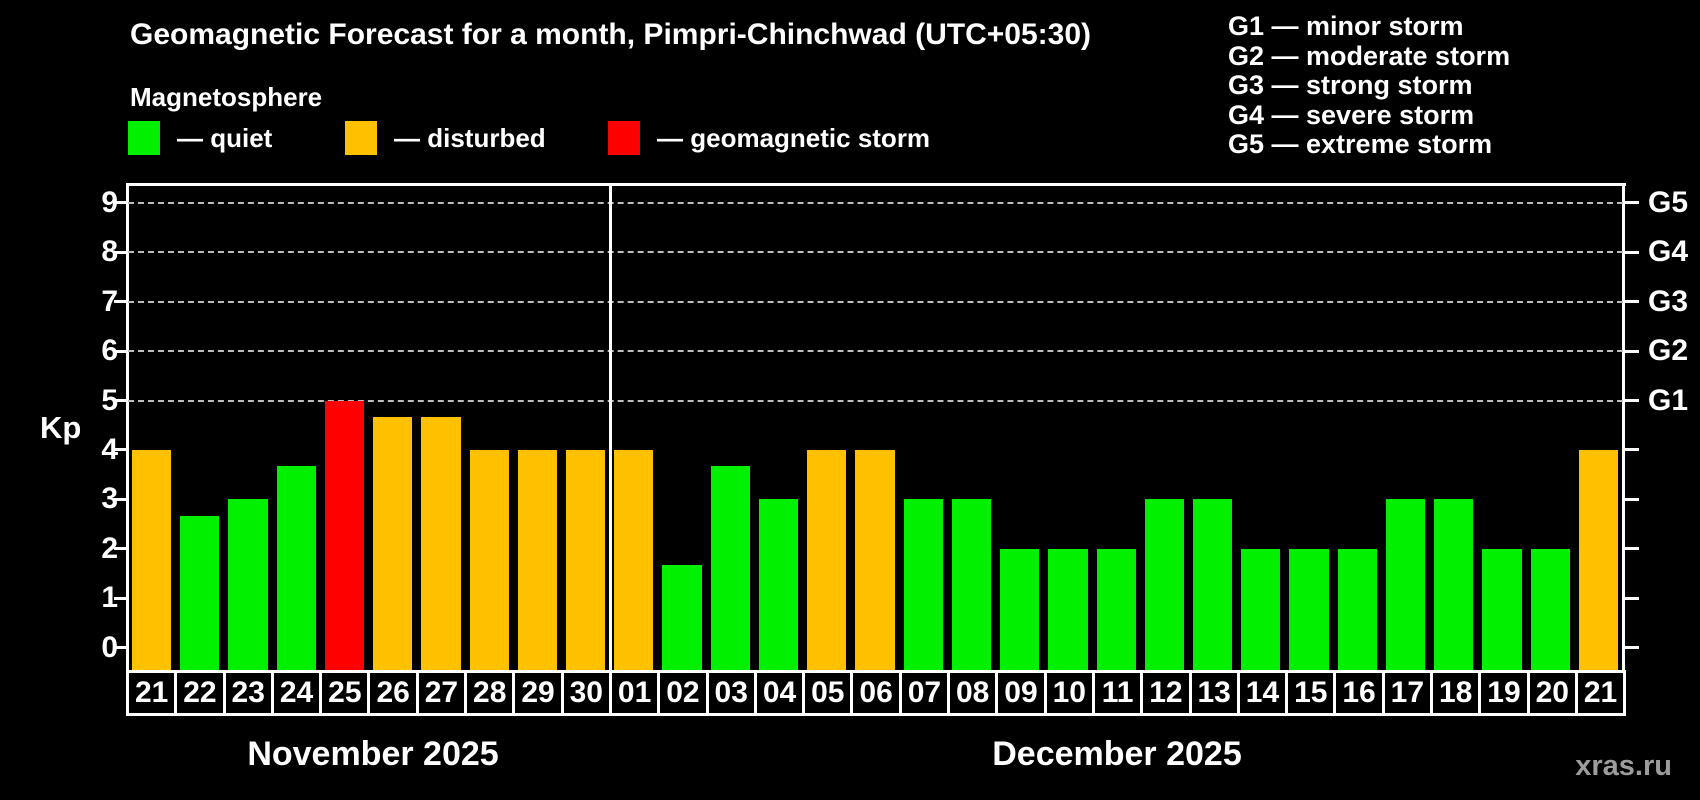 This screenshot has width=1700, height=800. Describe the element at coordinates (634, 693) in the screenshot. I see `day-label-dec-01: 01` at that location.